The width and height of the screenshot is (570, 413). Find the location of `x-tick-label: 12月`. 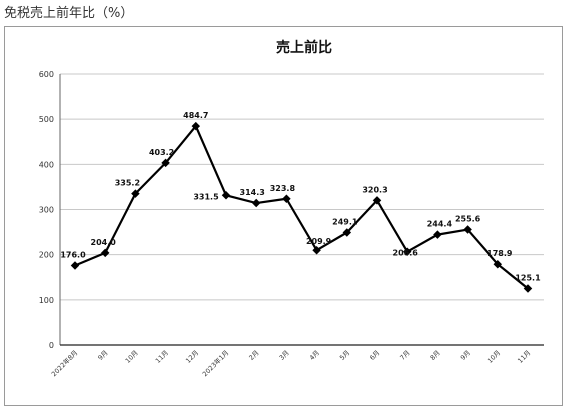

x-tick-label: 12月 is located at coordinates (192, 357).